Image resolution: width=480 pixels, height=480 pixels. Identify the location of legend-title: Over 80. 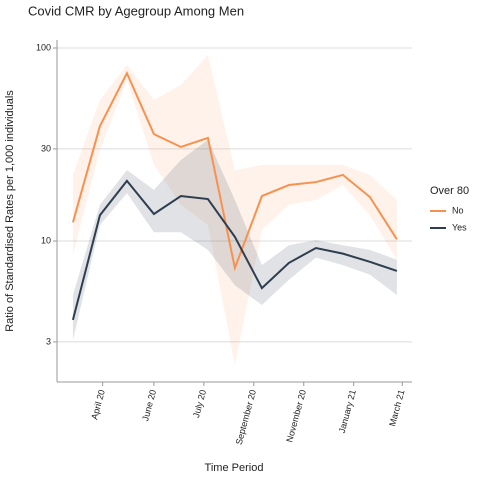
(449, 191).